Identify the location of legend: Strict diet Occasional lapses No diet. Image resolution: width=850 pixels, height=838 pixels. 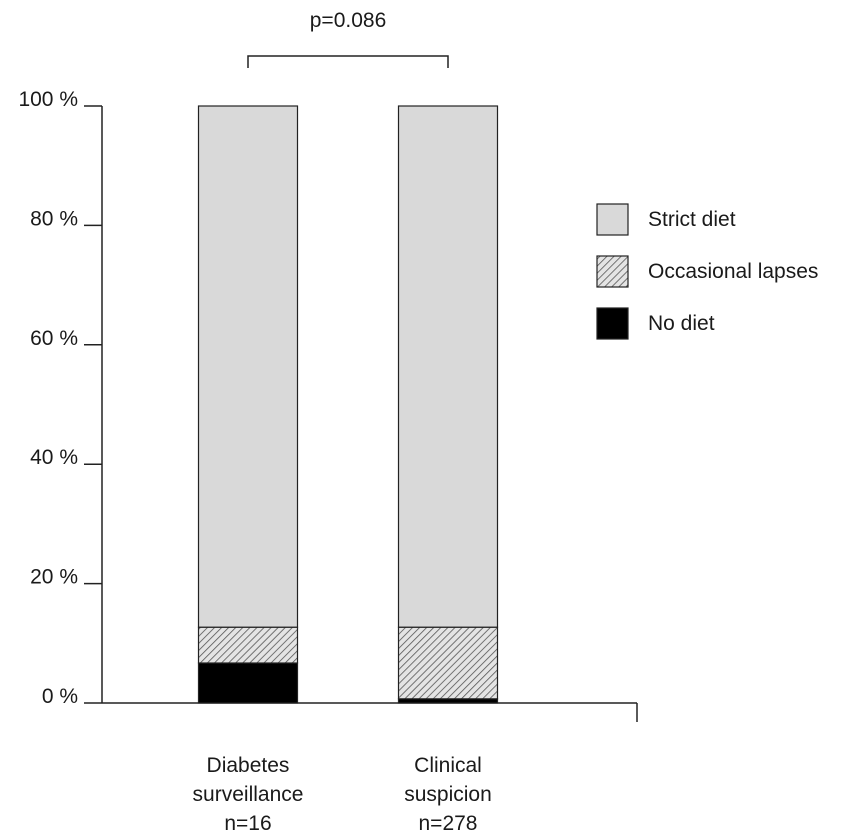
(707, 271).